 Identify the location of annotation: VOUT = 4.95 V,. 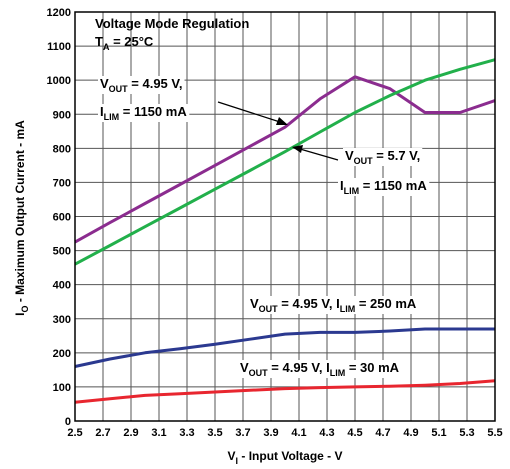
(141, 85).